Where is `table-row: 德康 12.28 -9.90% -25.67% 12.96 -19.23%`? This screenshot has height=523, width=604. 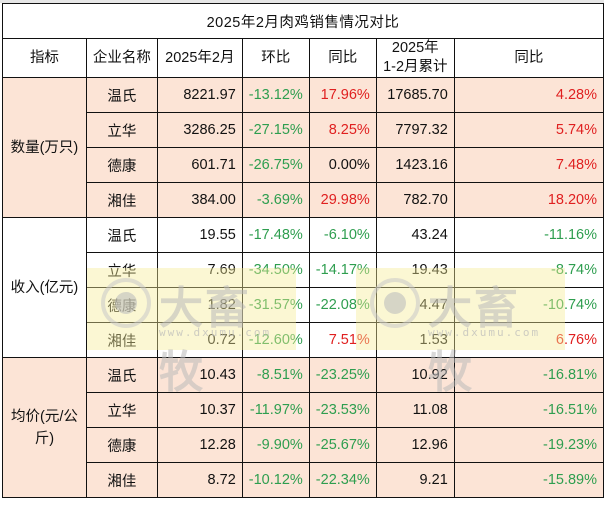 table-row: 德康 12.28 -9.90% -25.67% 12.96 -19.23% is located at coordinates (303, 445).